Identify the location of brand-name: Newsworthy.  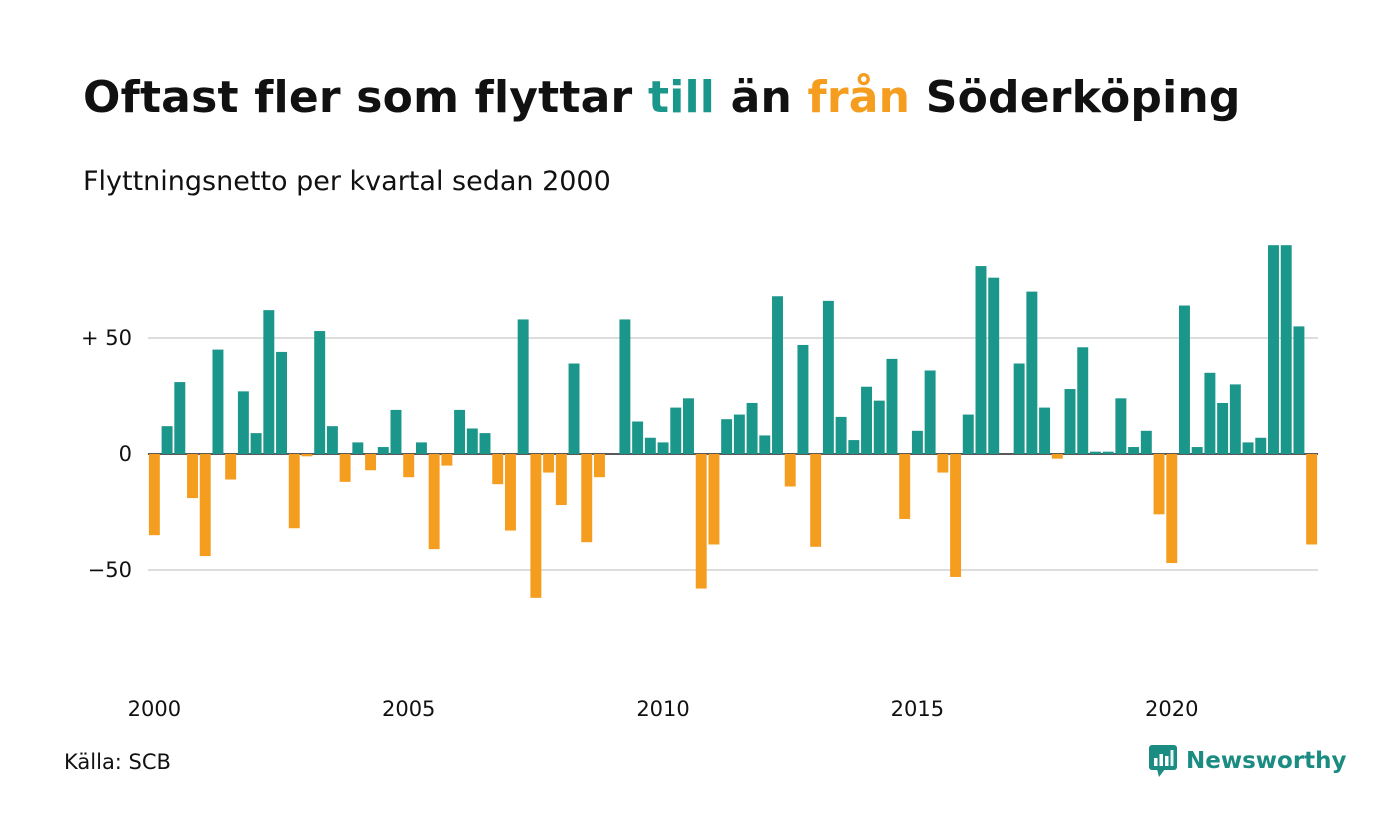
(1266, 761).